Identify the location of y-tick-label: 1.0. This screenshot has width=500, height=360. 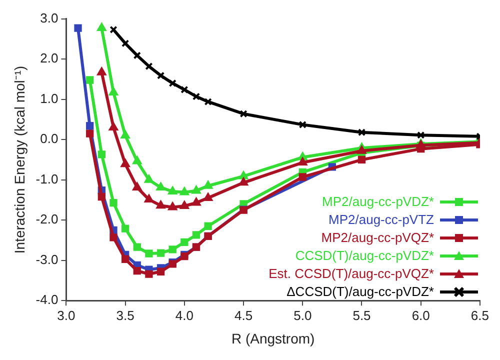
(49, 98).